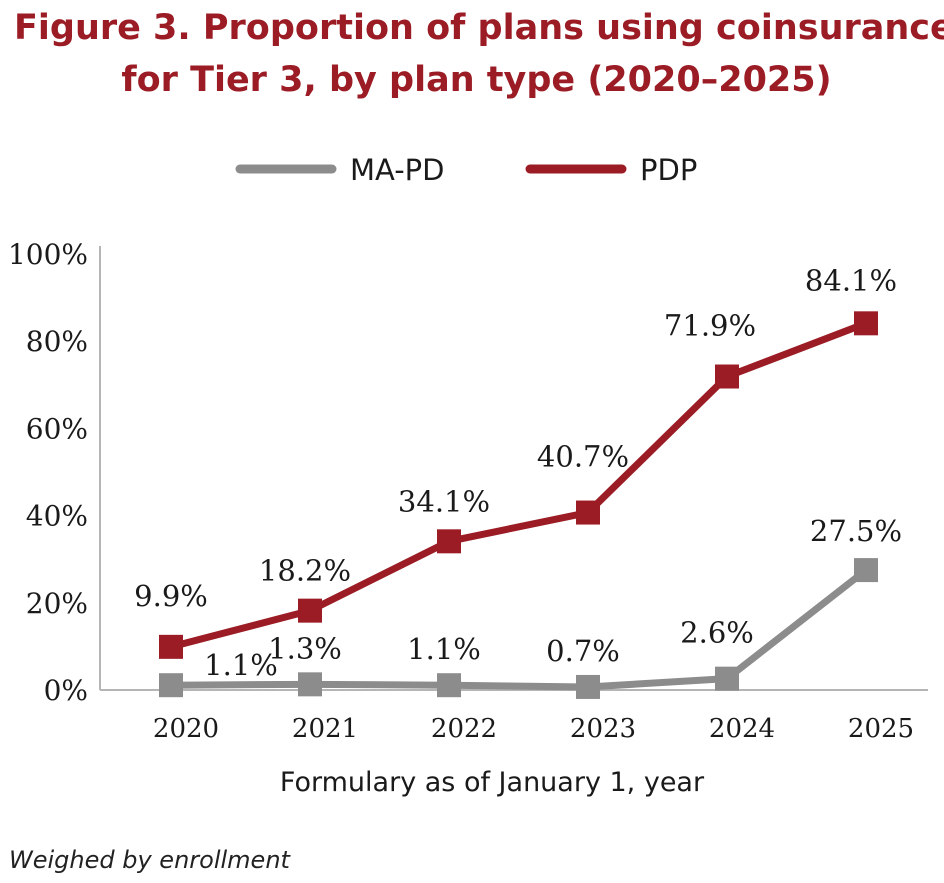  Describe the element at coordinates (149, 860) in the screenshot. I see `footnote: Weighed by enrollment` at that location.